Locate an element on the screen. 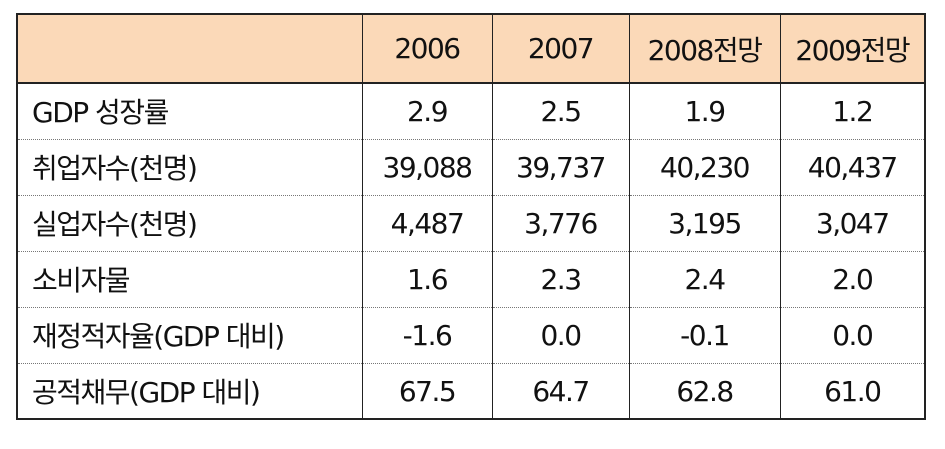  table-cell: 67.5 is located at coordinates (426, 391).